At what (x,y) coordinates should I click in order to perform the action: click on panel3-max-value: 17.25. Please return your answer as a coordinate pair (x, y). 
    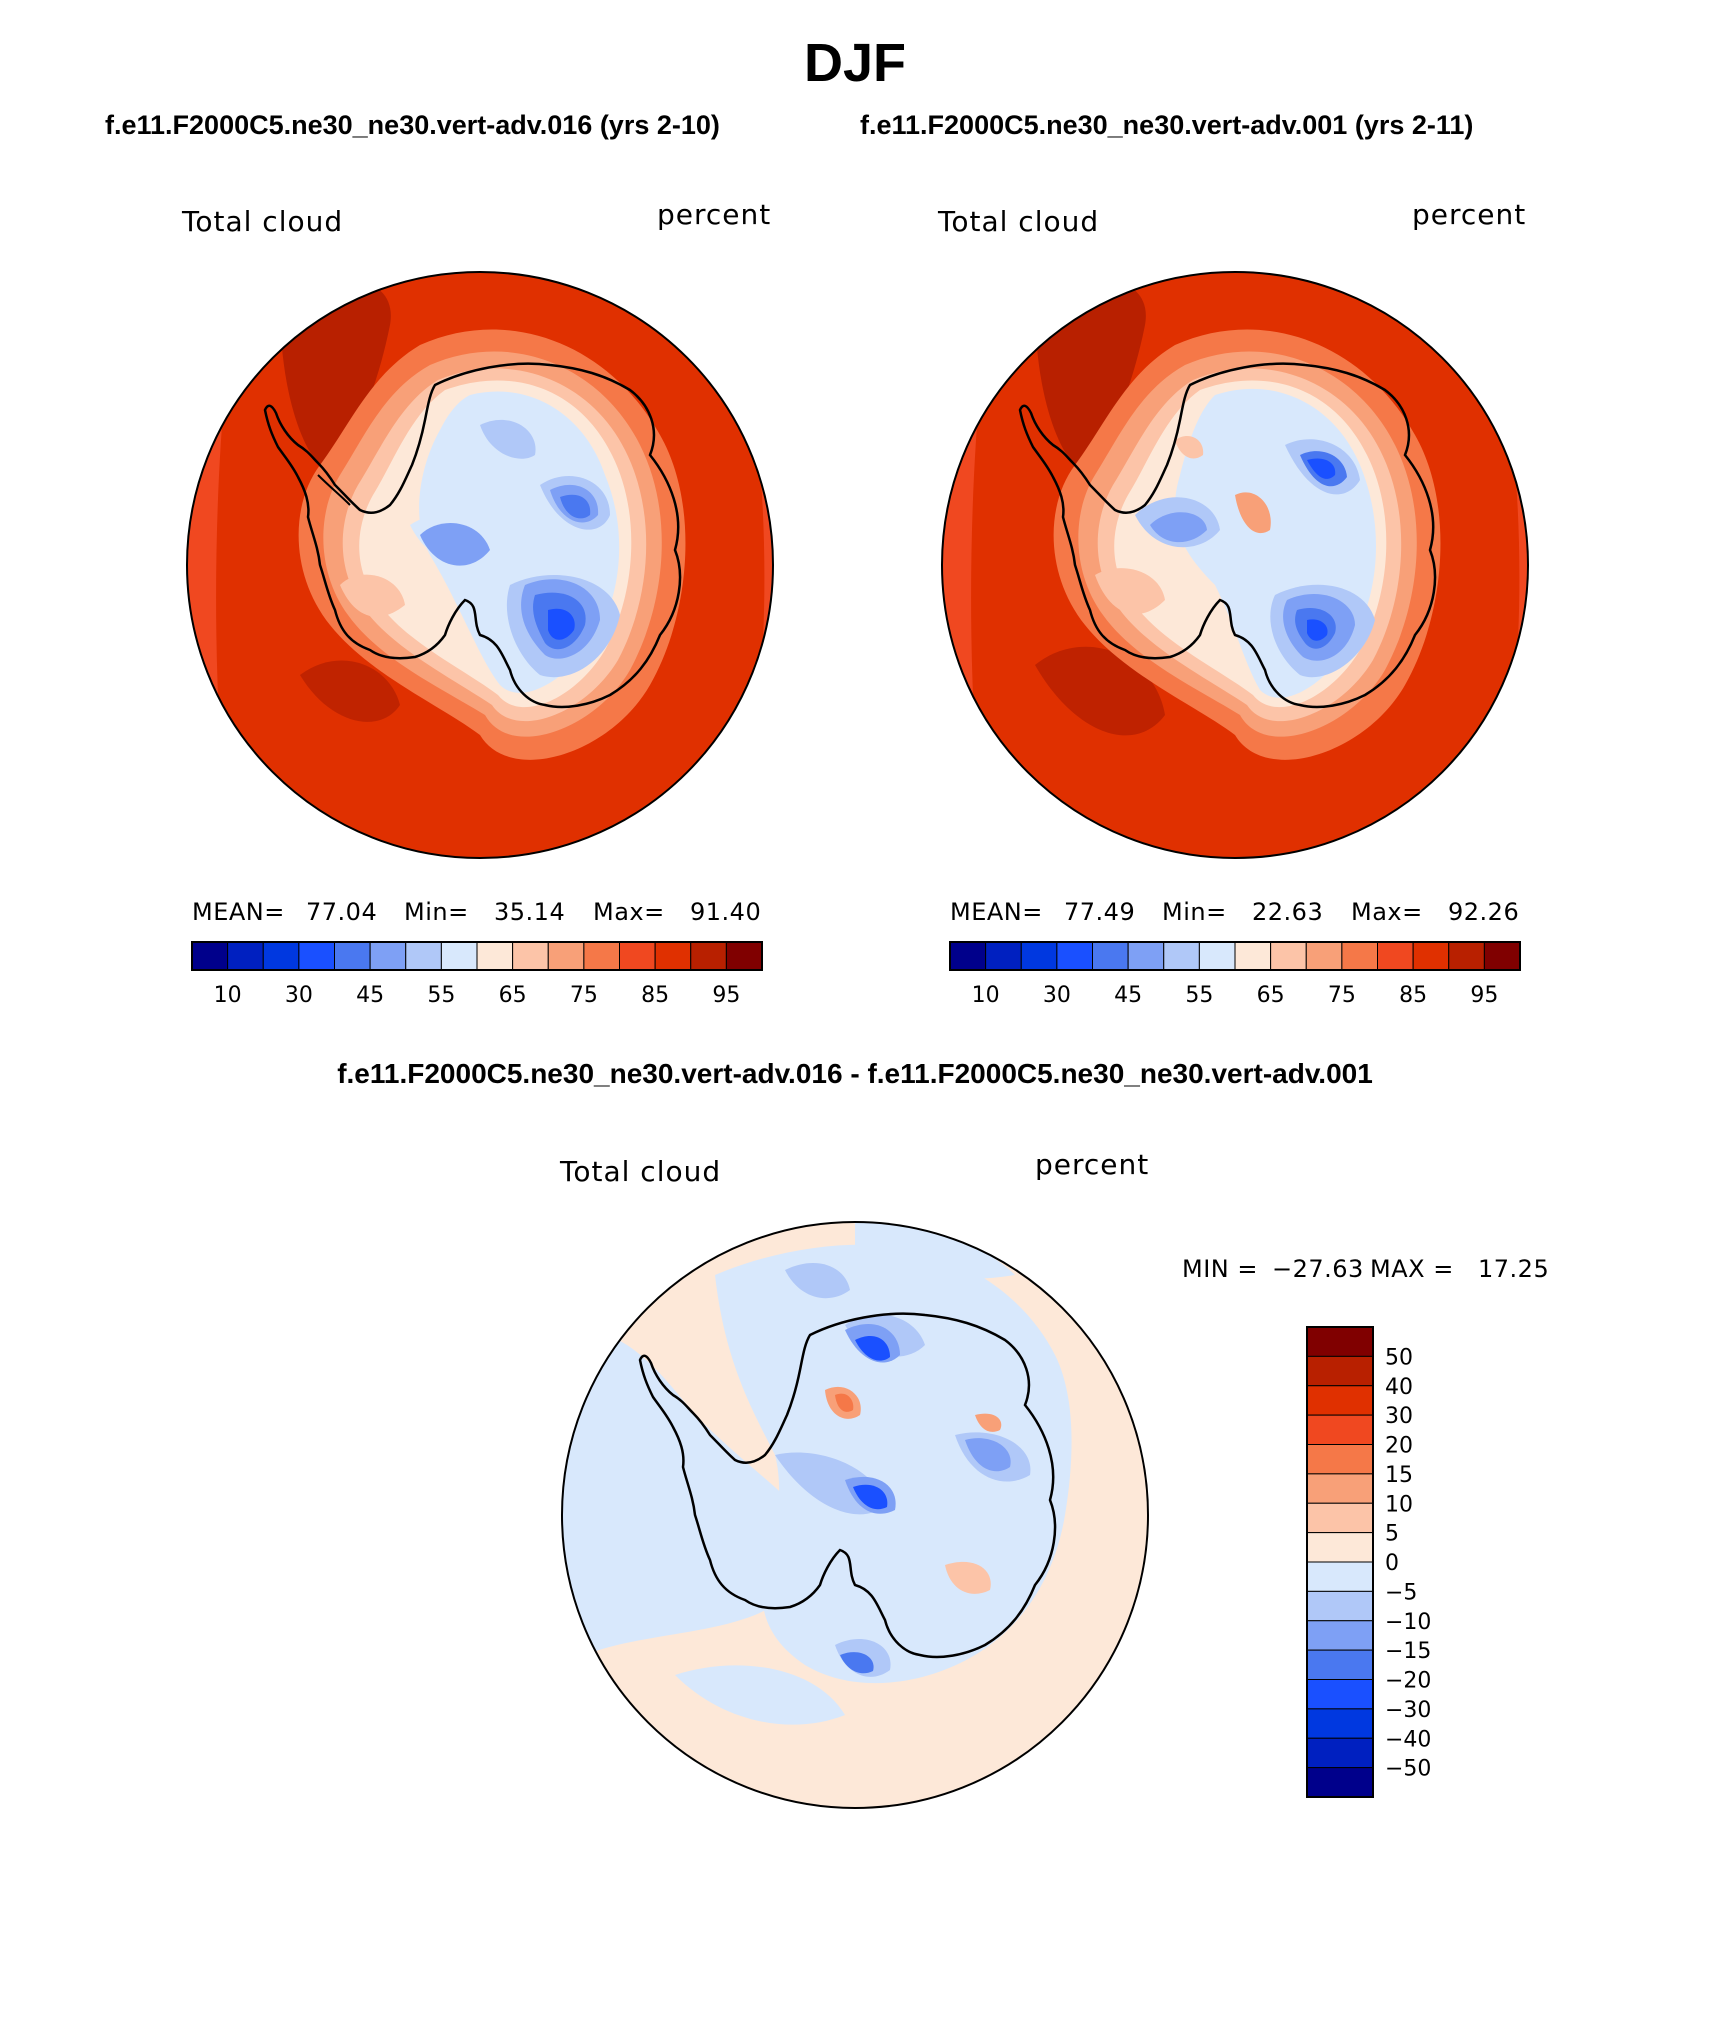
    Looking at the image, I should click on (1514, 1269).